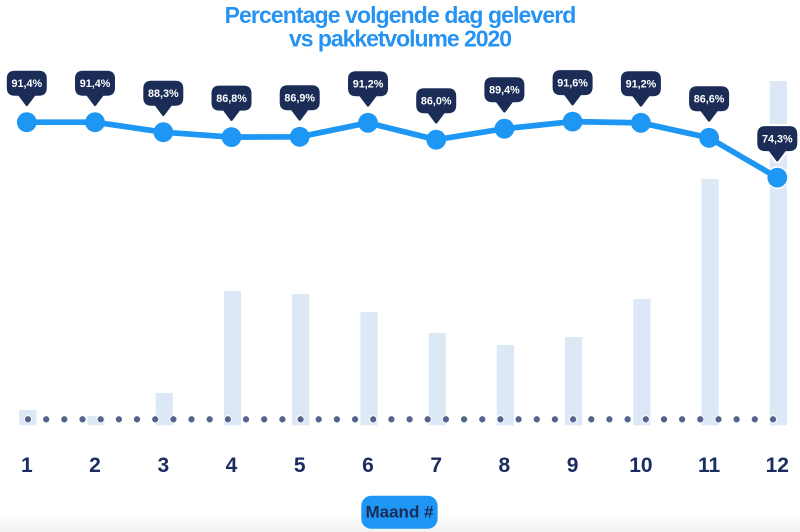 This screenshot has height=532, width=800. Describe the element at coordinates (400, 15) in the screenshot. I see `svg-text:Percentage volgende dag geleve: Percentage volgende dag geleverd` at that location.